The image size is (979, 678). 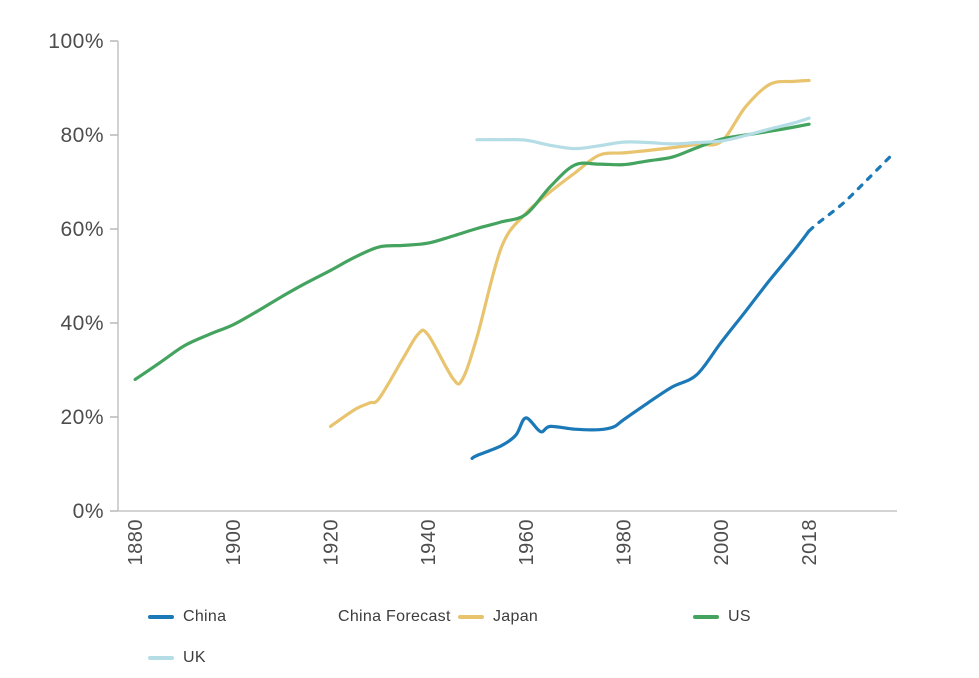 What do you see at coordinates (394, 616) in the screenshot?
I see `legend-label: China Forecast` at bounding box center [394, 616].